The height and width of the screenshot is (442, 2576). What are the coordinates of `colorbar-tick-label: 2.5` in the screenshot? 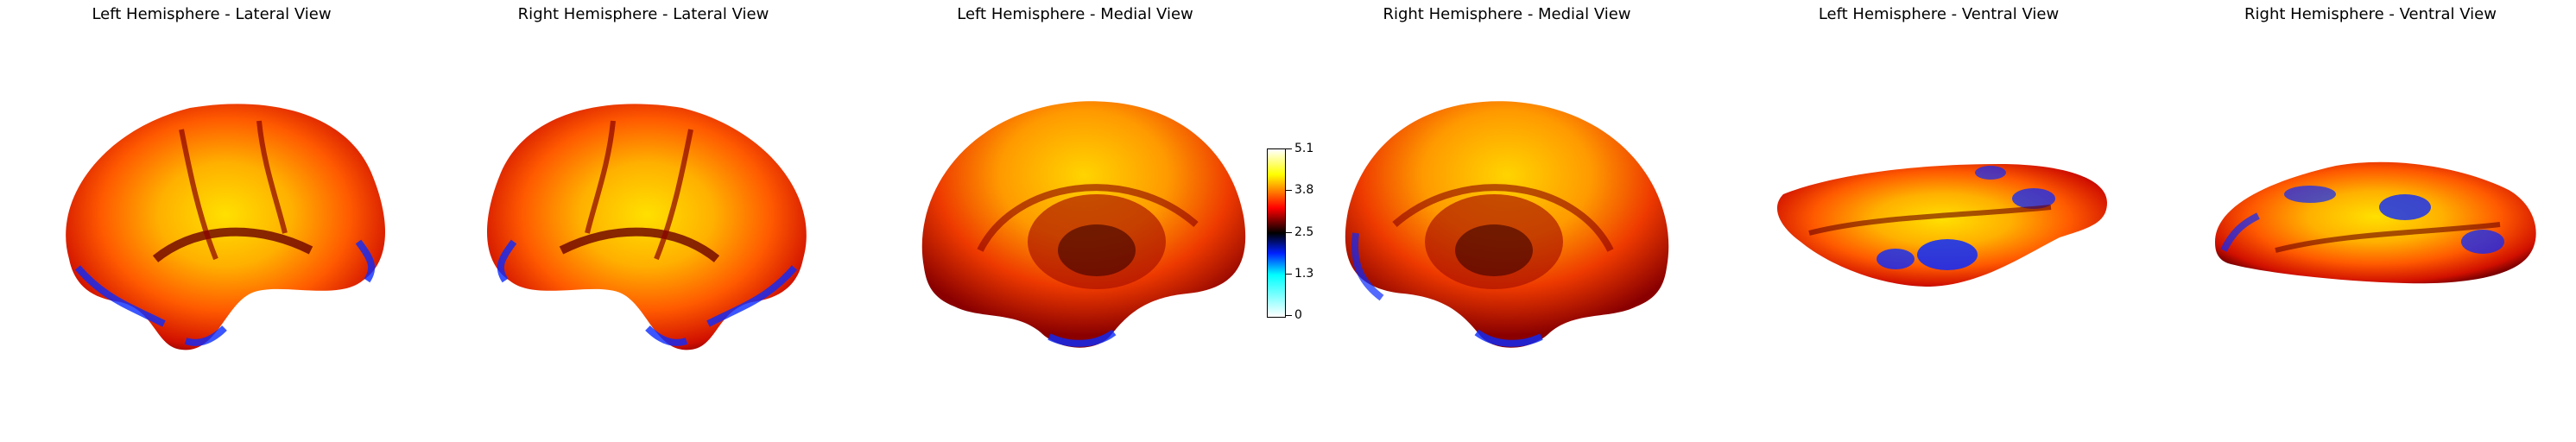 It's located at (1304, 232).